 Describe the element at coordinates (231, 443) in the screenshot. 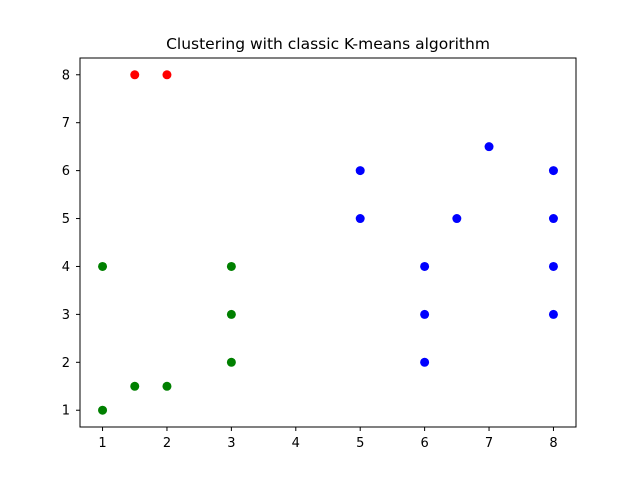

I see `x-tick-label: 3` at that location.